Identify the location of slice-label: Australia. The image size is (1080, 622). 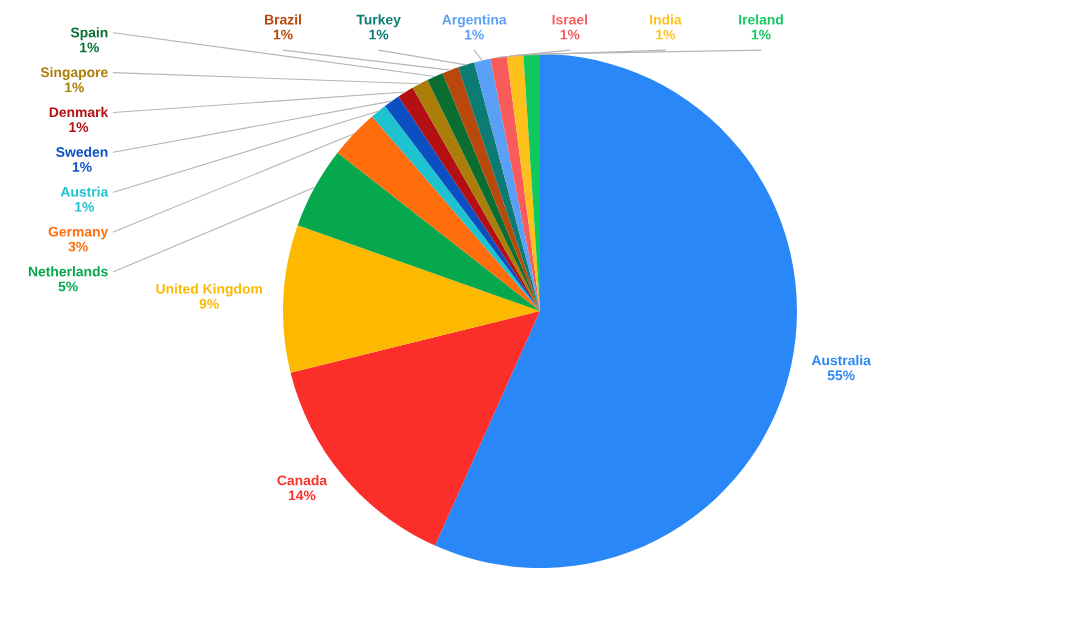
(841, 360).